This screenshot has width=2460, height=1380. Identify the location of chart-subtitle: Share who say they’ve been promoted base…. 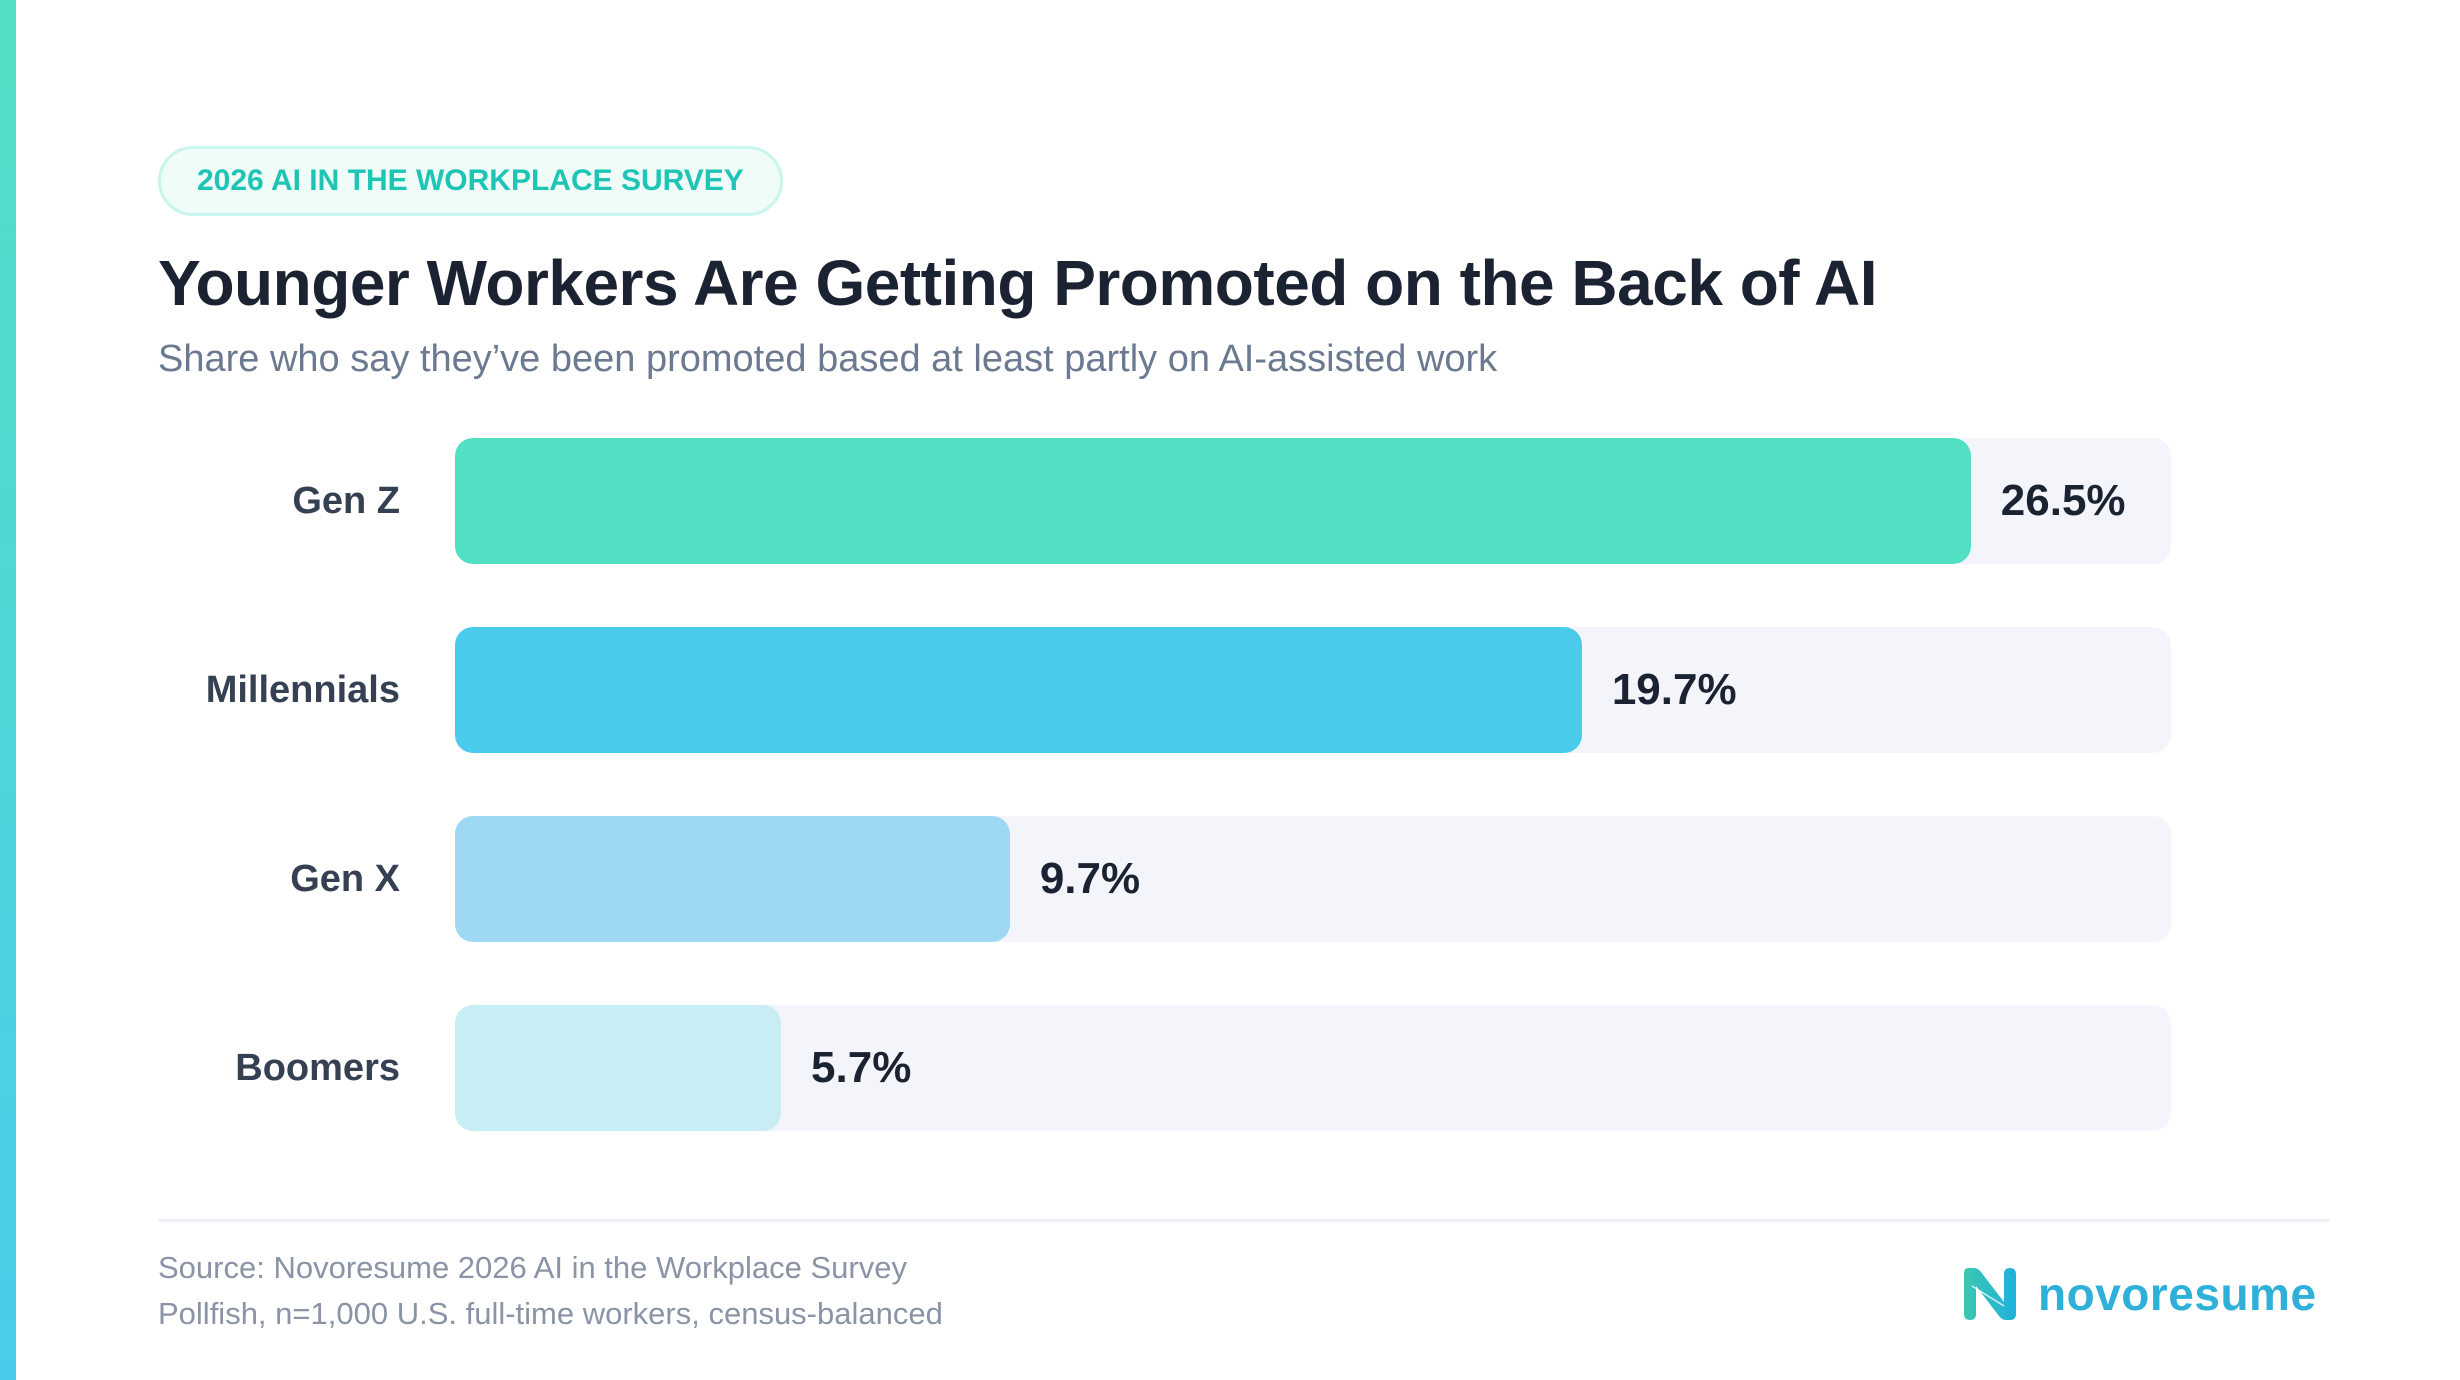
(828, 359).